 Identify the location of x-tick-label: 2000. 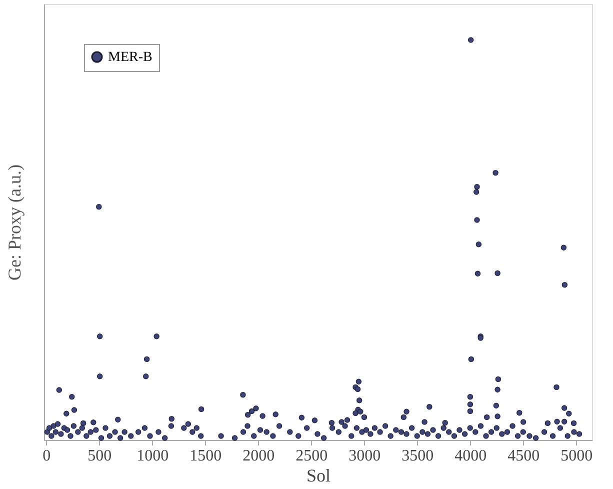
(258, 456).